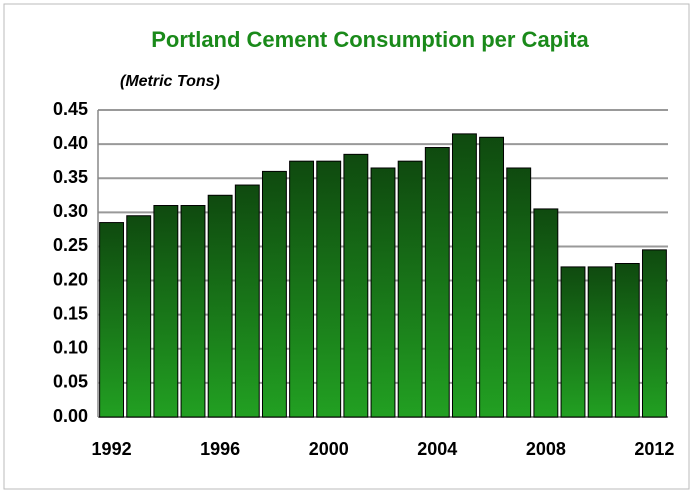 This screenshot has height=493, width=693. I want to click on x-tick-label: 2008, so click(546, 449).